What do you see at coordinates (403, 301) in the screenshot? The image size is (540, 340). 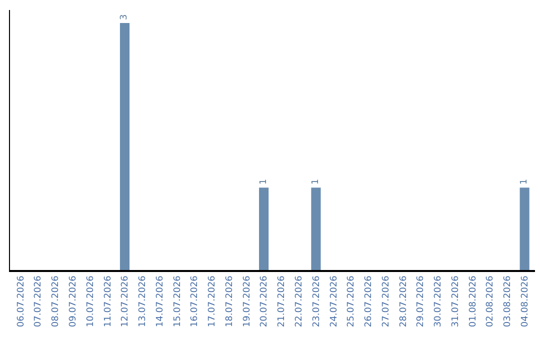 I see `x-tick-label: 28.07.2026` at bounding box center [403, 301].